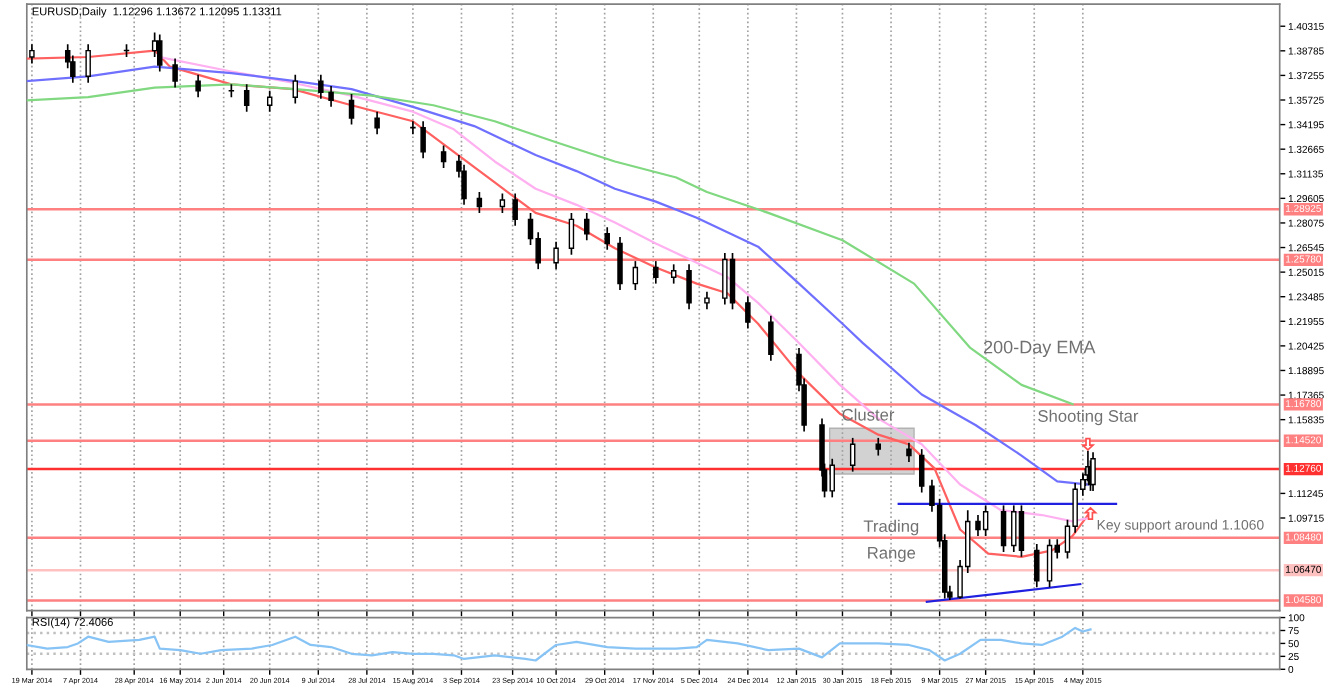 The width and height of the screenshot is (1340, 690). Describe the element at coordinates (1039, 348) in the screenshot. I see `series-label: 200-Day EMA` at that location.